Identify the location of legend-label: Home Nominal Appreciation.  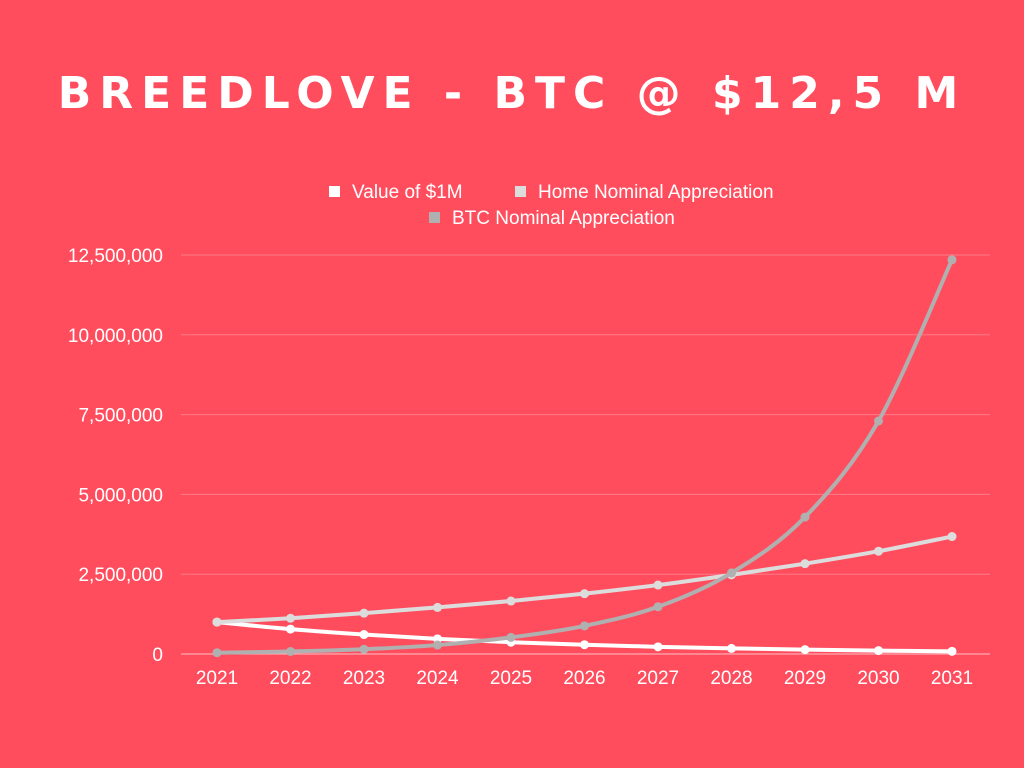
(656, 192).